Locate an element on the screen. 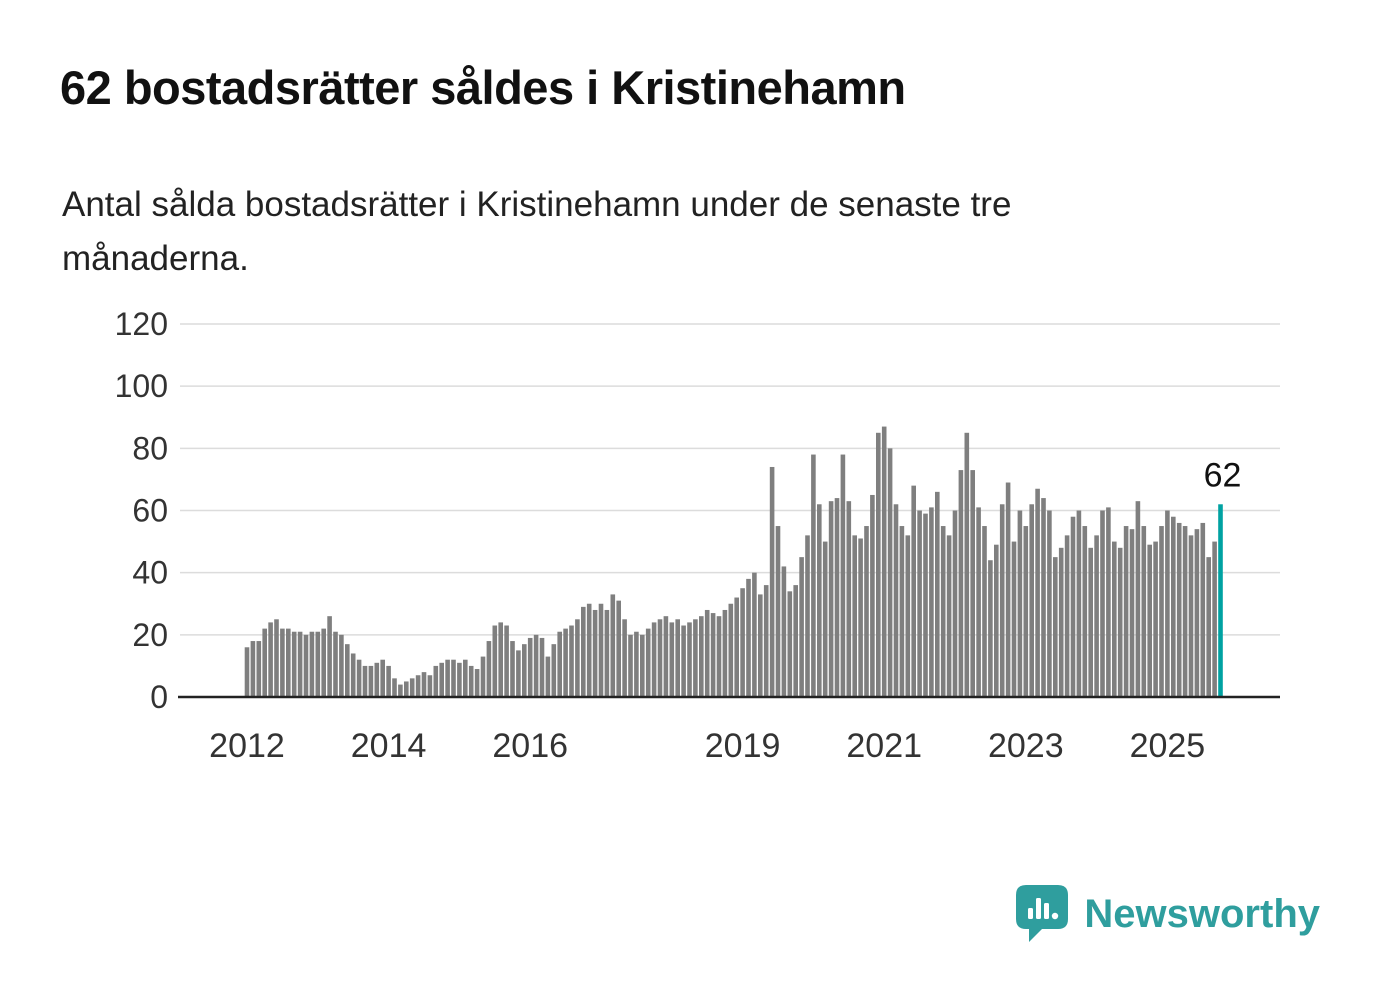 The image size is (1382, 999). y-tick-label: 40 is located at coordinates (150, 573).